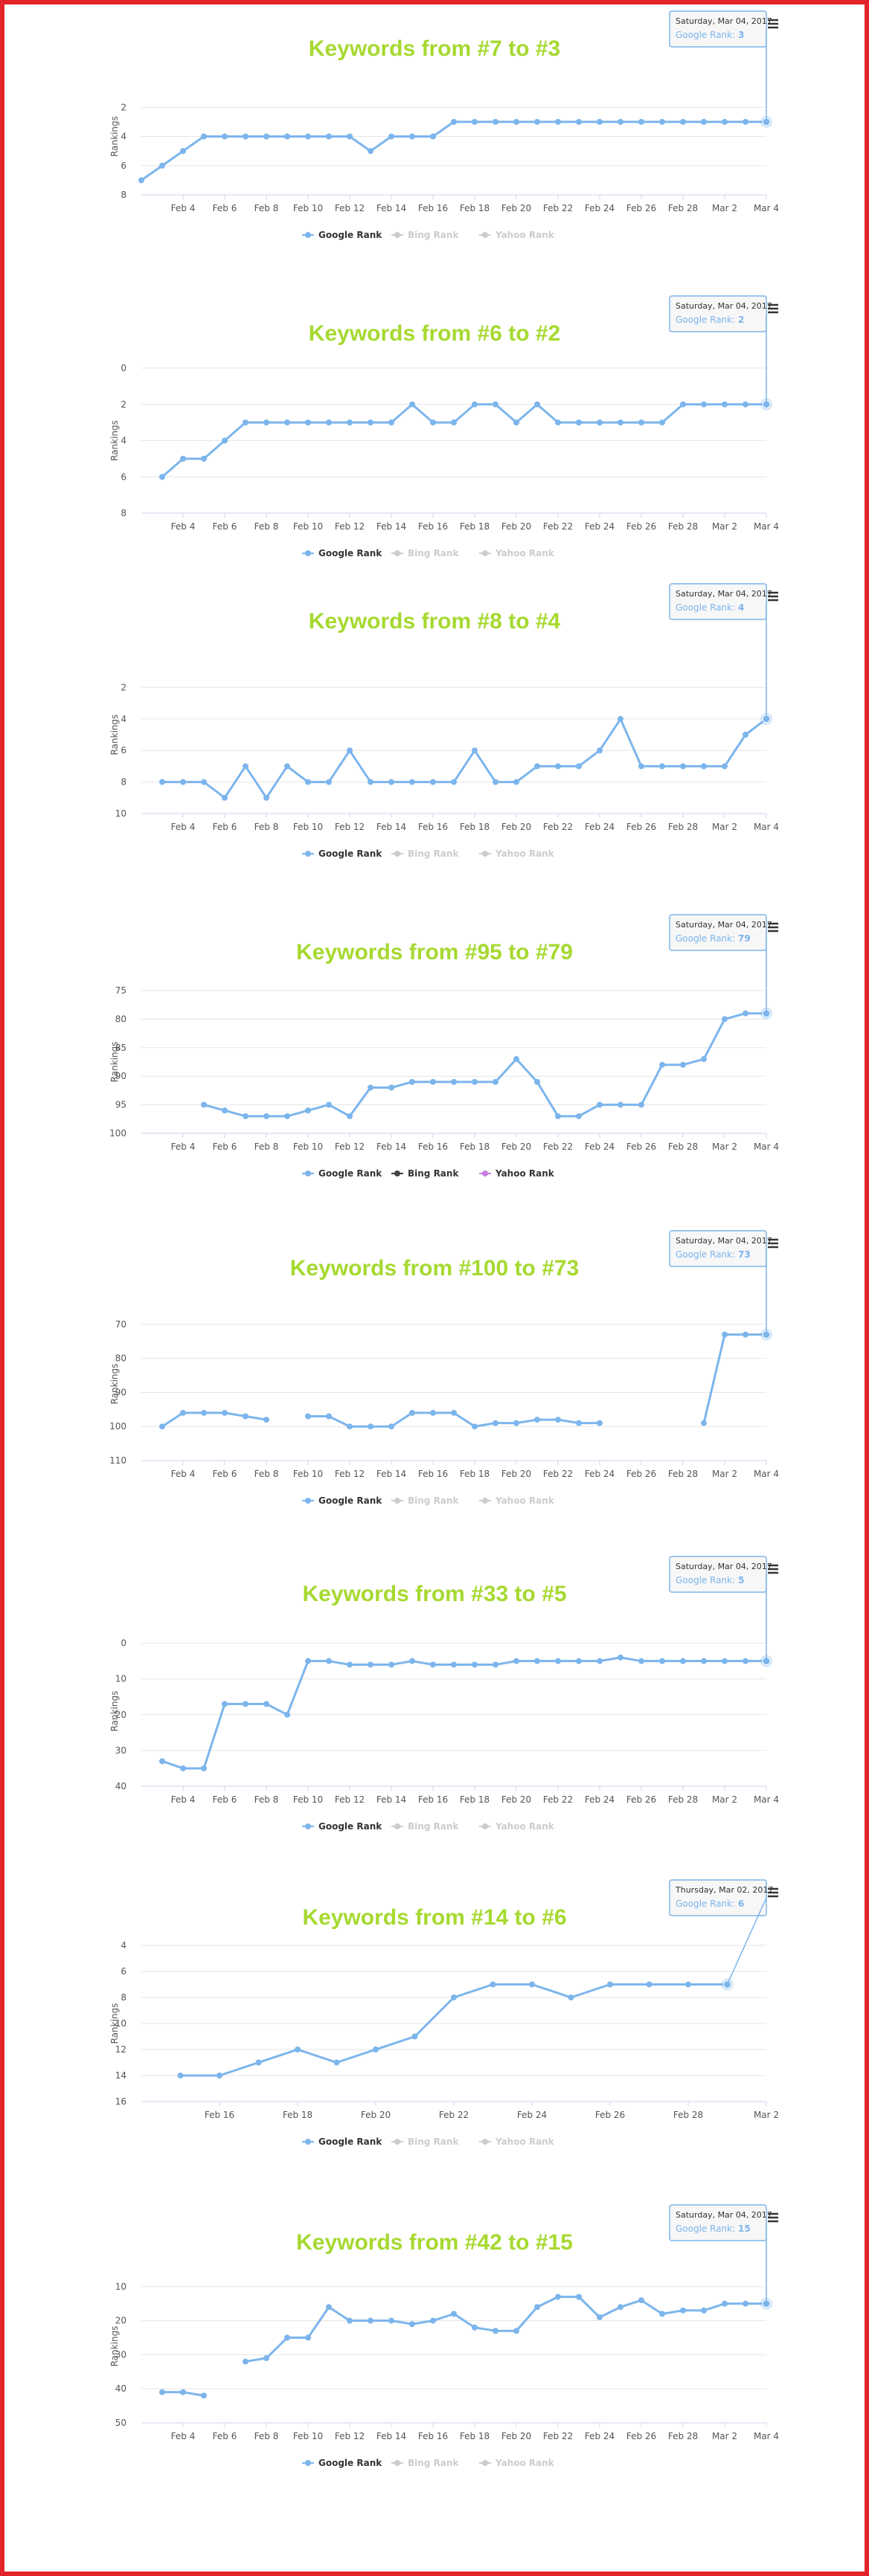 The height and width of the screenshot is (2576, 869). Describe the element at coordinates (123, 107) in the screenshot. I see `y-tick-label: 2` at that location.